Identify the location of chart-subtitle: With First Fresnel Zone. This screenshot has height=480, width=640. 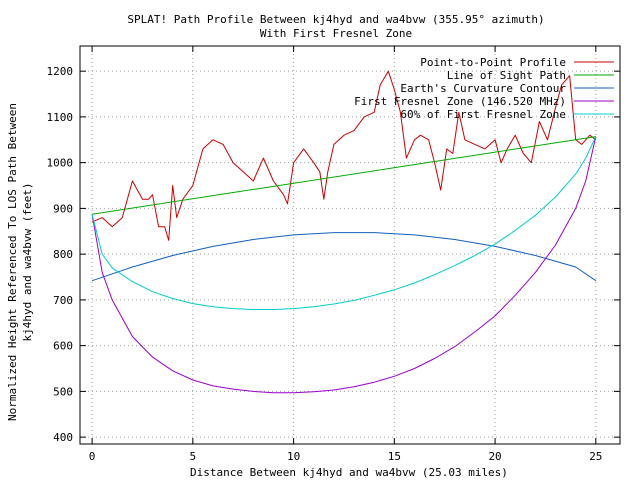
(336, 33).